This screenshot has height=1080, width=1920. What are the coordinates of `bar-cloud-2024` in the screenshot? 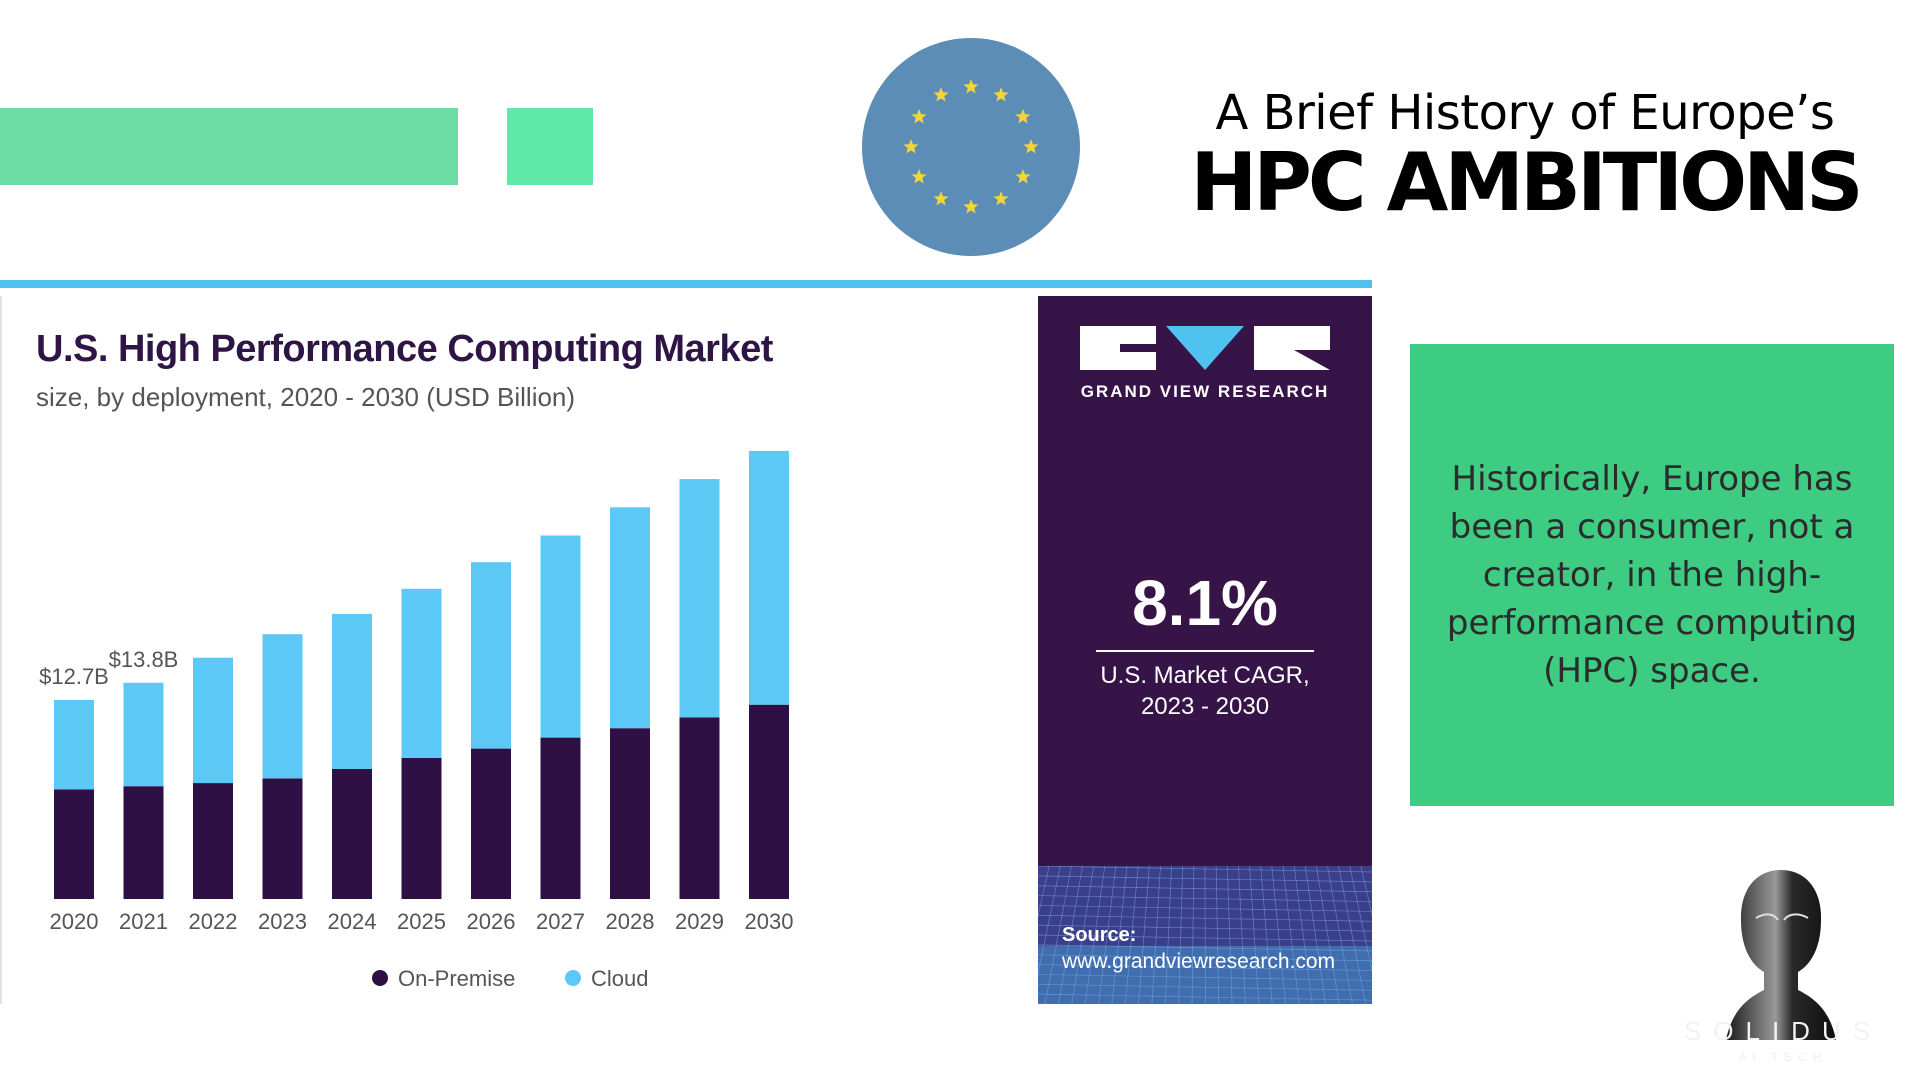 It's located at (352, 691).